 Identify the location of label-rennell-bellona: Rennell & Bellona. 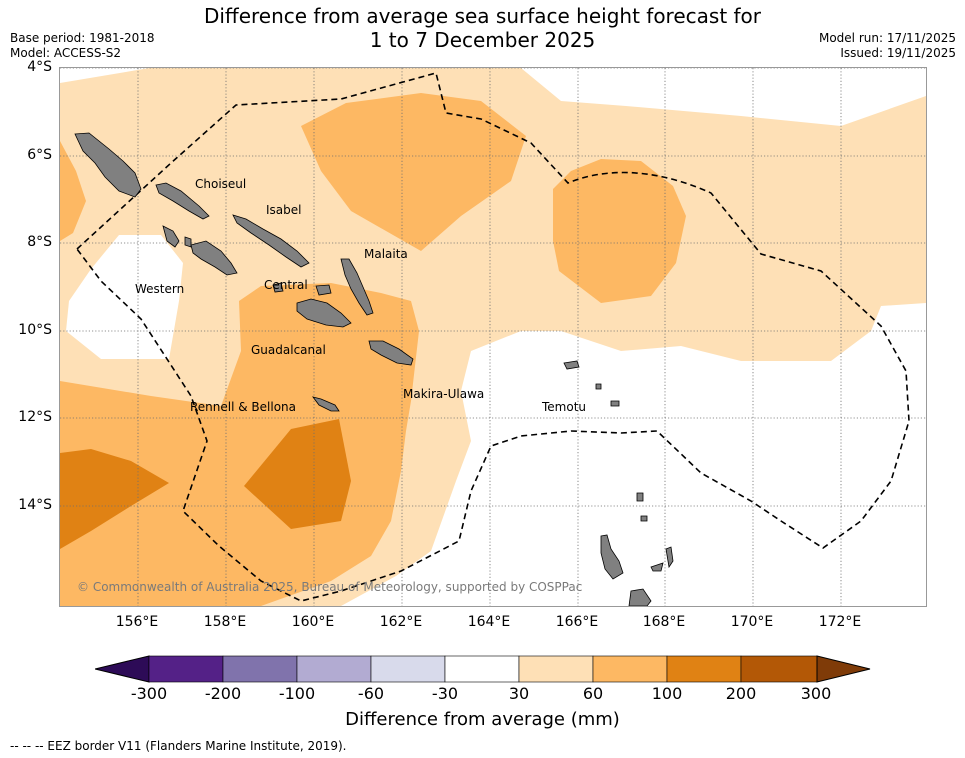
(243, 407).